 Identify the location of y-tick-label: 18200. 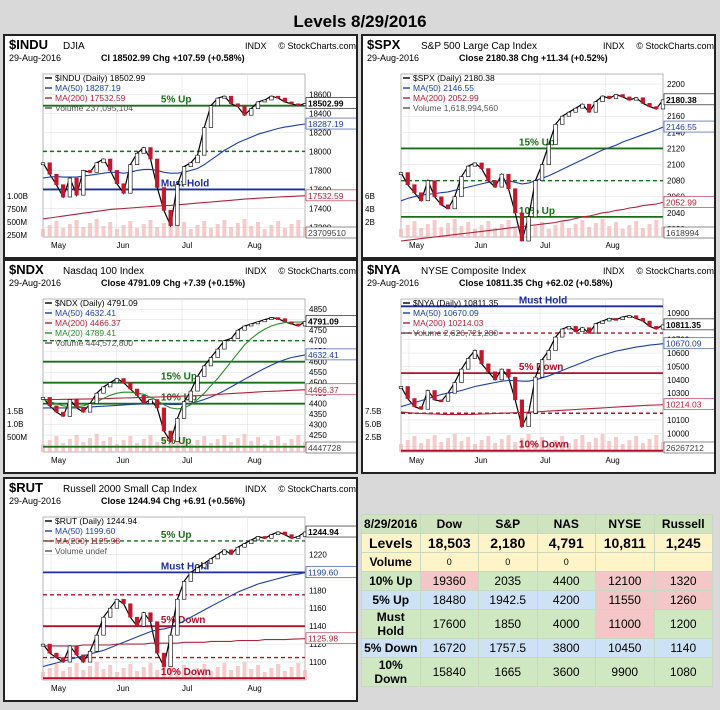
(320, 132).